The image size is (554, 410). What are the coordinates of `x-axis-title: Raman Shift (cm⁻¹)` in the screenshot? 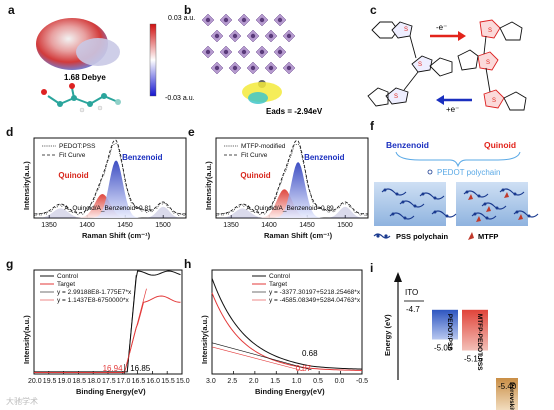 It's located at (116, 235).